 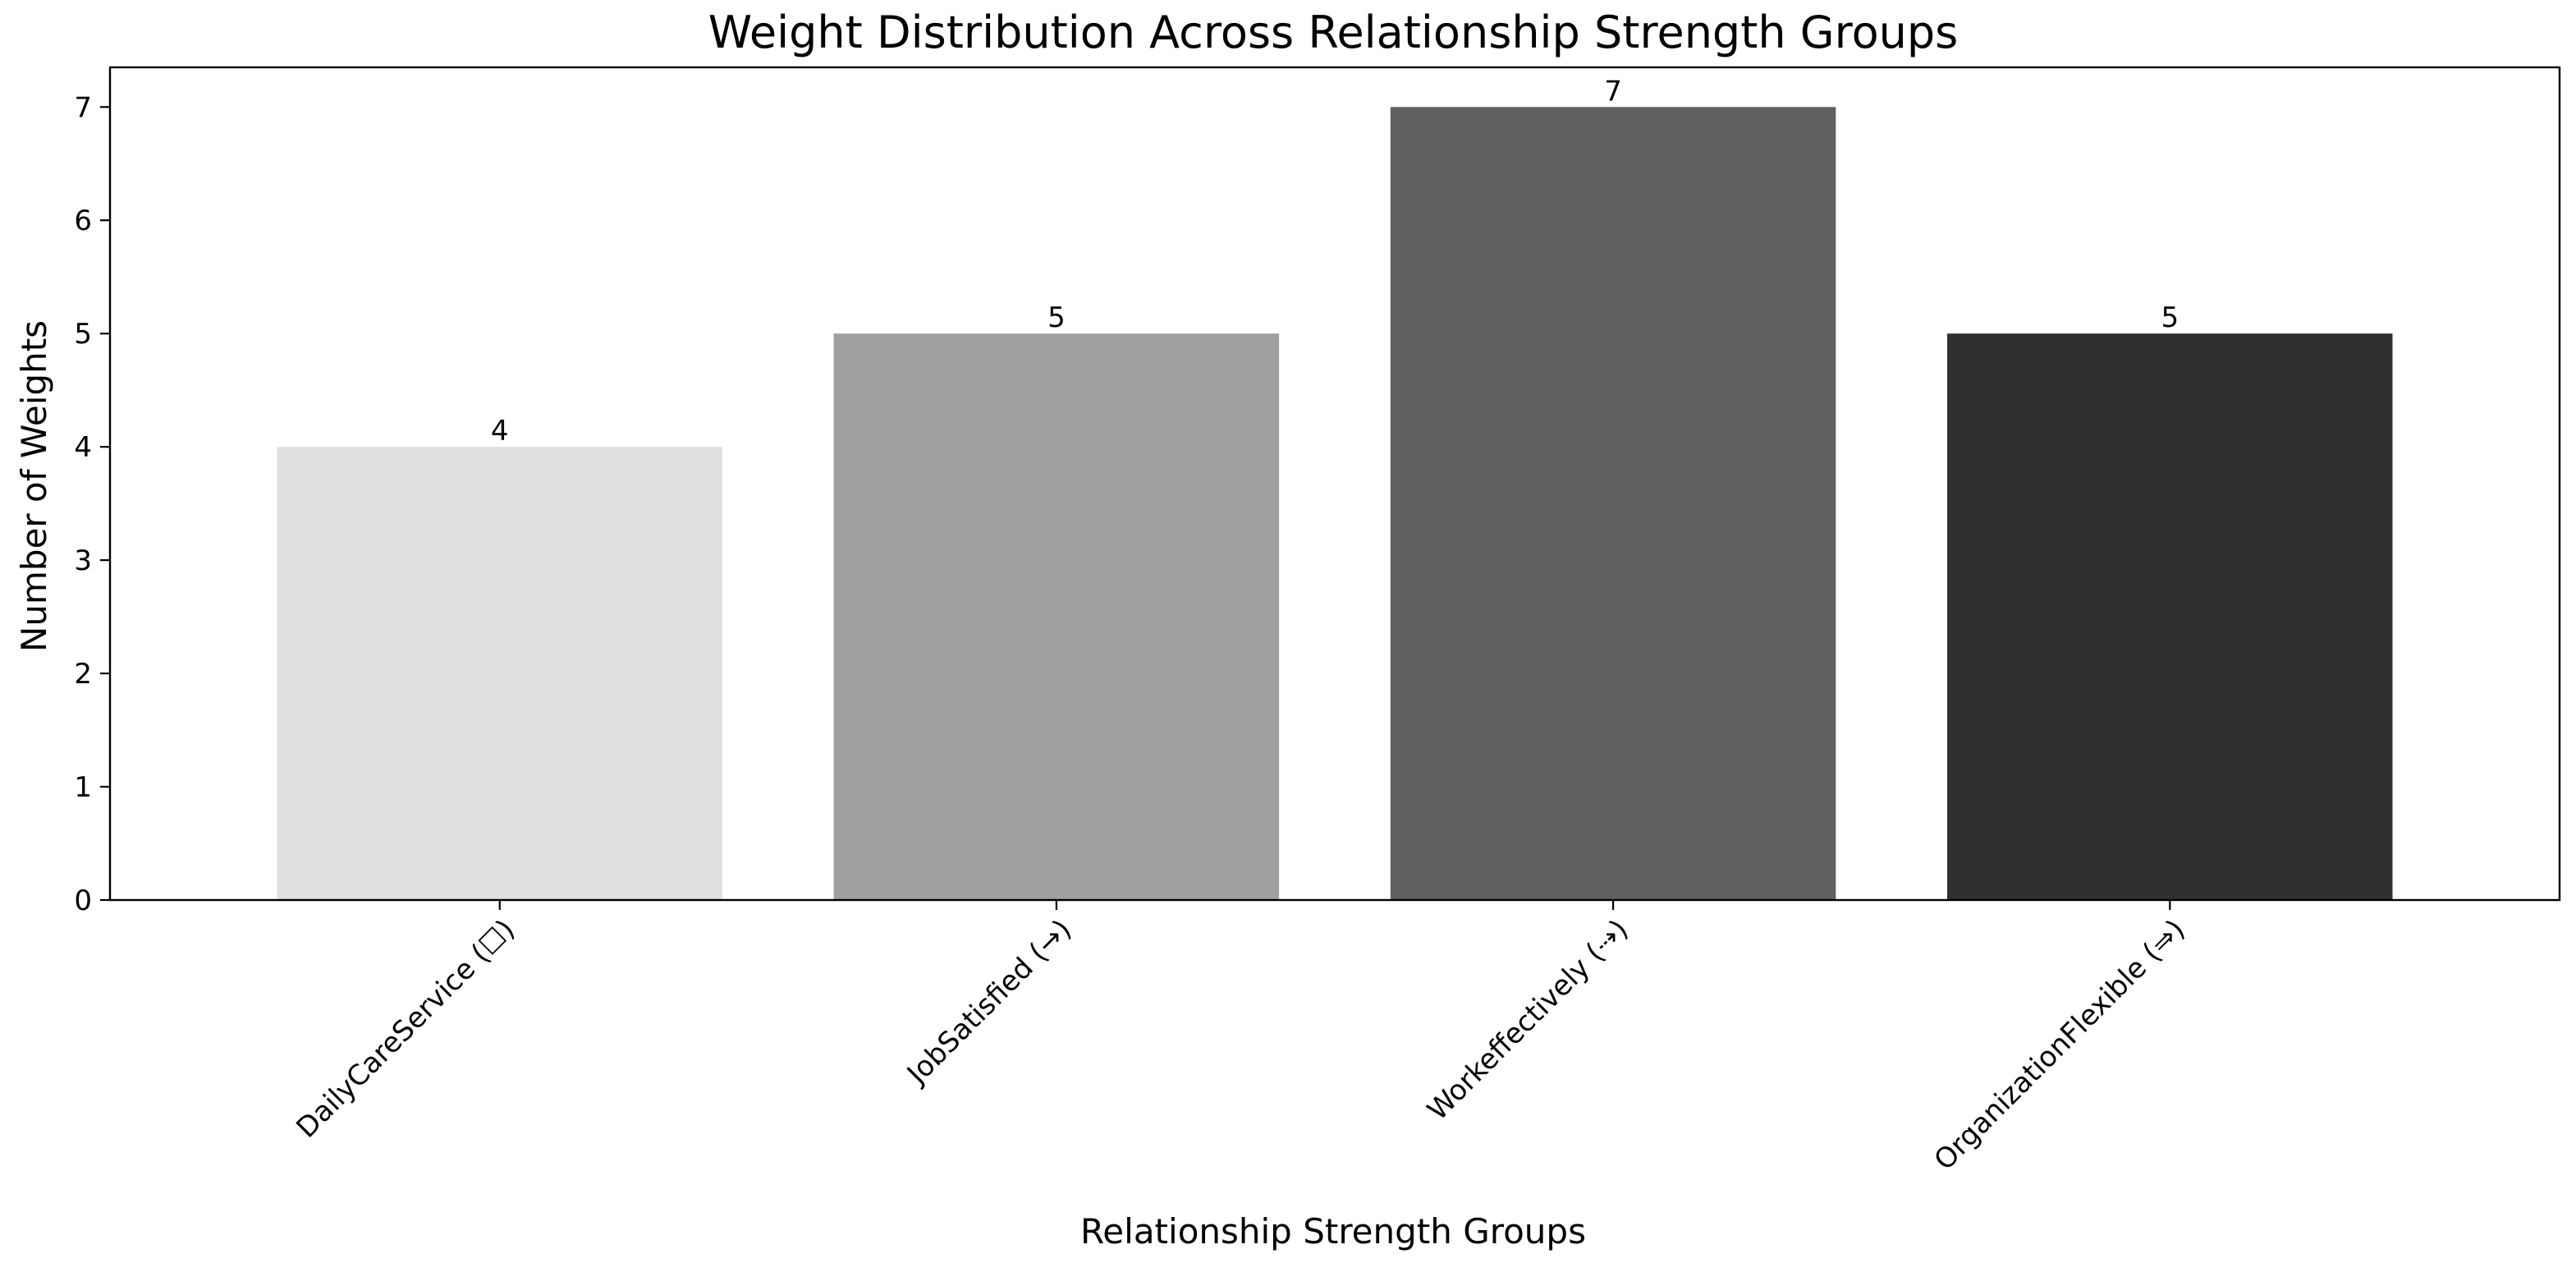 What do you see at coordinates (83, 220) in the screenshot?
I see `y-tick-label: 6` at bounding box center [83, 220].